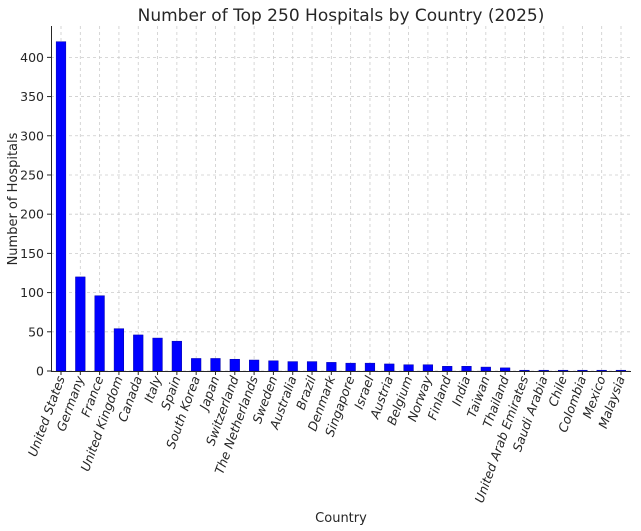 This screenshot has width=641, height=531. What do you see at coordinates (254, 365) in the screenshot?
I see `bar-the-netherlands` at bounding box center [254, 365].